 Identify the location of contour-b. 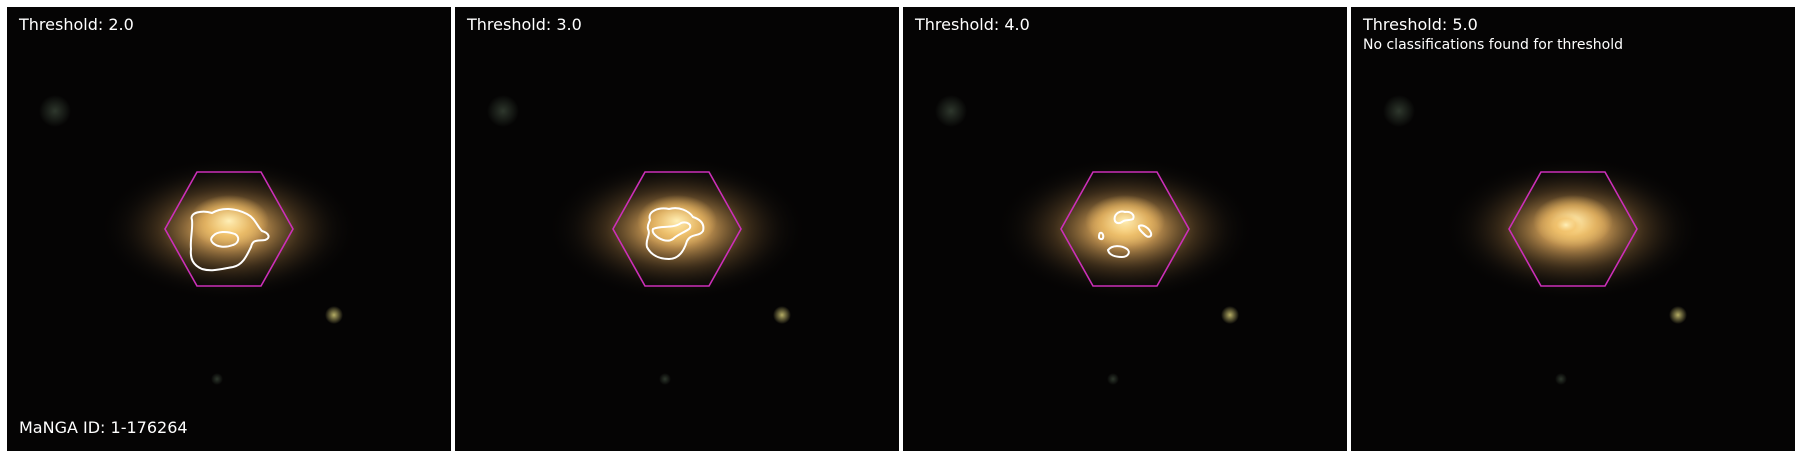
(1145, 231).